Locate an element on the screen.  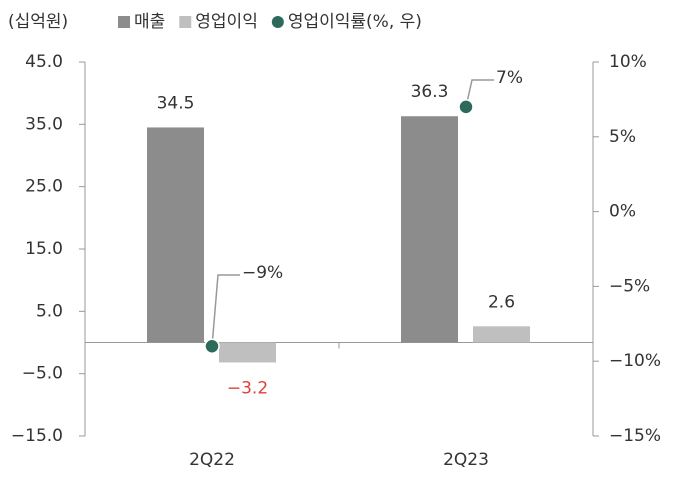
y2-tick-label: 5% is located at coordinates (622, 137).